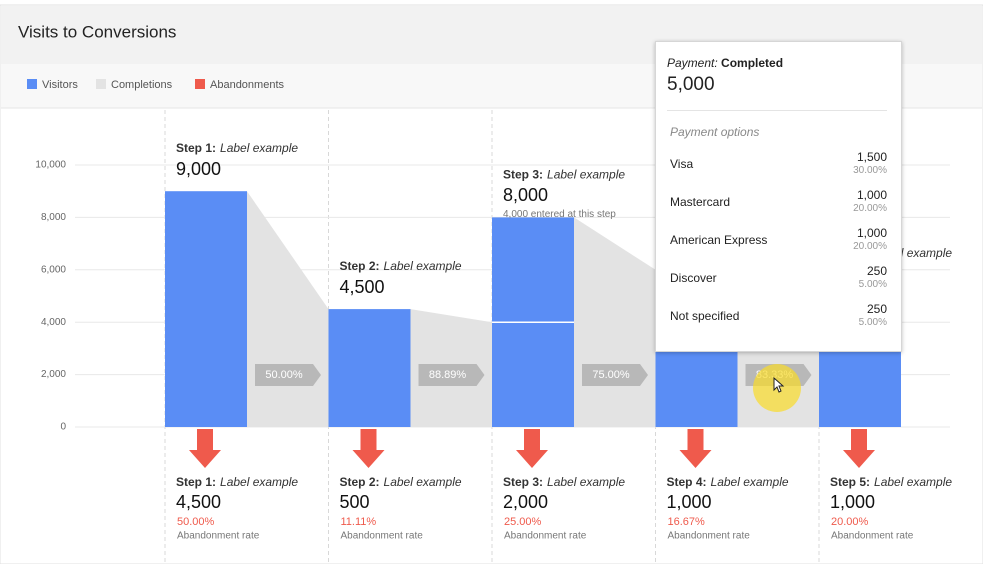 The image size is (983, 564). Describe the element at coordinates (247, 85) in the screenshot. I see `legend-label: Abandonments` at that location.